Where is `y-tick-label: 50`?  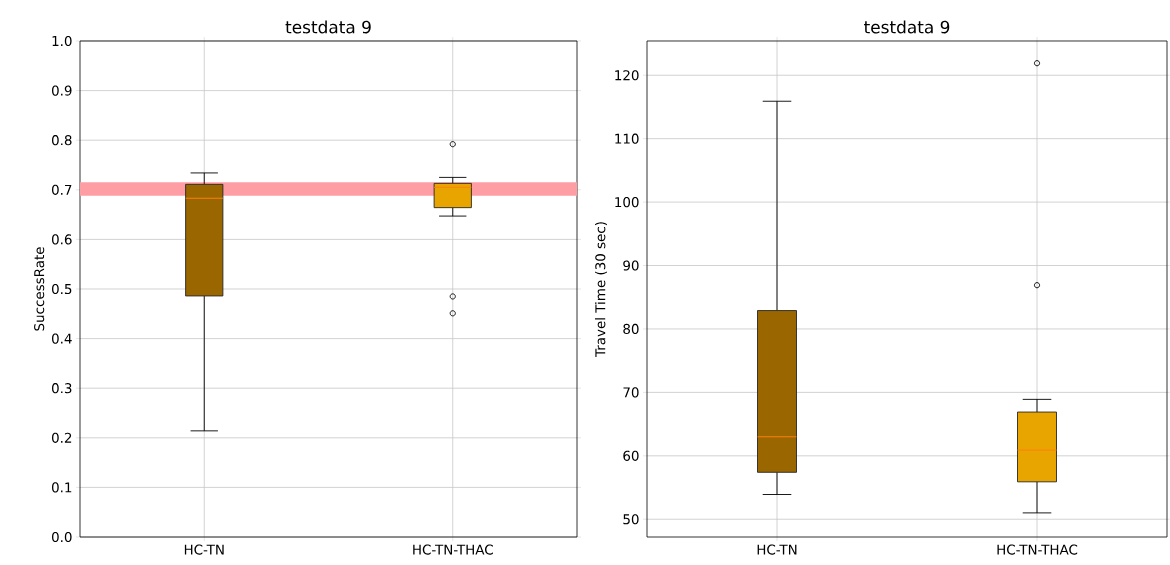 y-tick-label: 50 is located at coordinates (631, 519).